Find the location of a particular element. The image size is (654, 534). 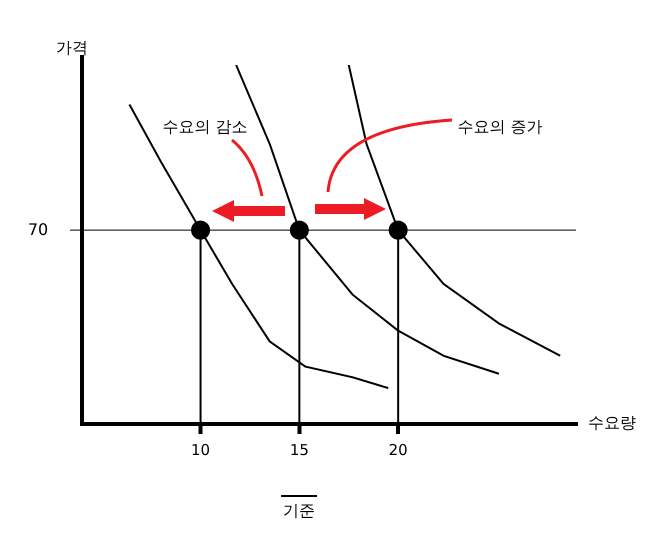

x-tick-label: 15 is located at coordinates (299, 449).